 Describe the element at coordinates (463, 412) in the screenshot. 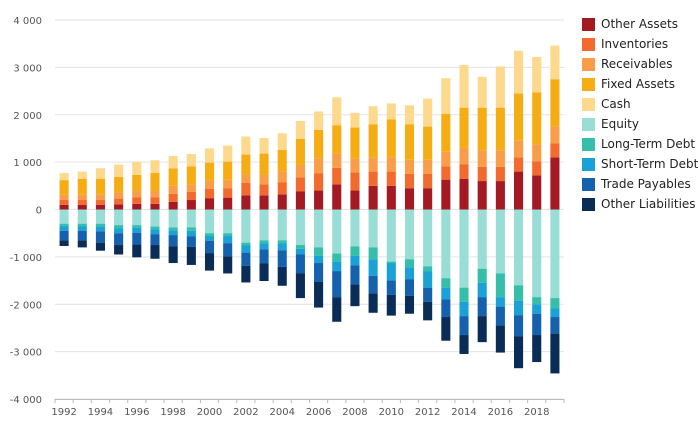

I see `x-tick-label: 2014` at that location.